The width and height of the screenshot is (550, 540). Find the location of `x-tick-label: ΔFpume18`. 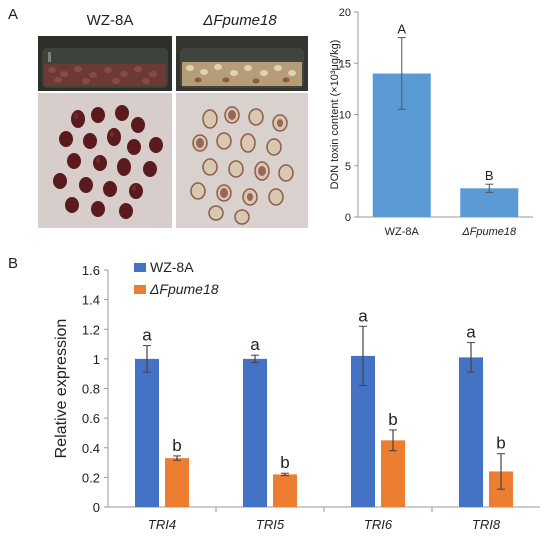

x-tick-label: ΔFpume18 is located at coordinates (489, 232).